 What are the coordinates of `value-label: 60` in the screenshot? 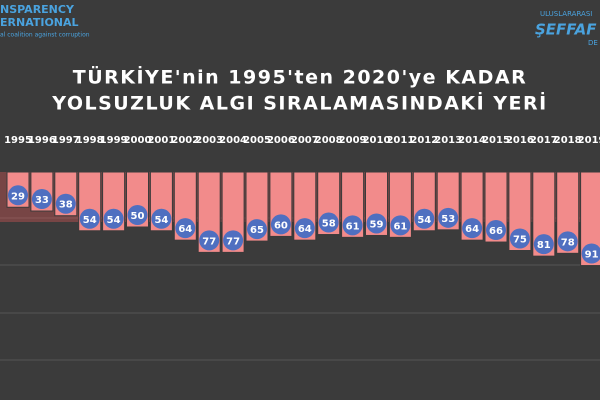 It's located at (281, 225).